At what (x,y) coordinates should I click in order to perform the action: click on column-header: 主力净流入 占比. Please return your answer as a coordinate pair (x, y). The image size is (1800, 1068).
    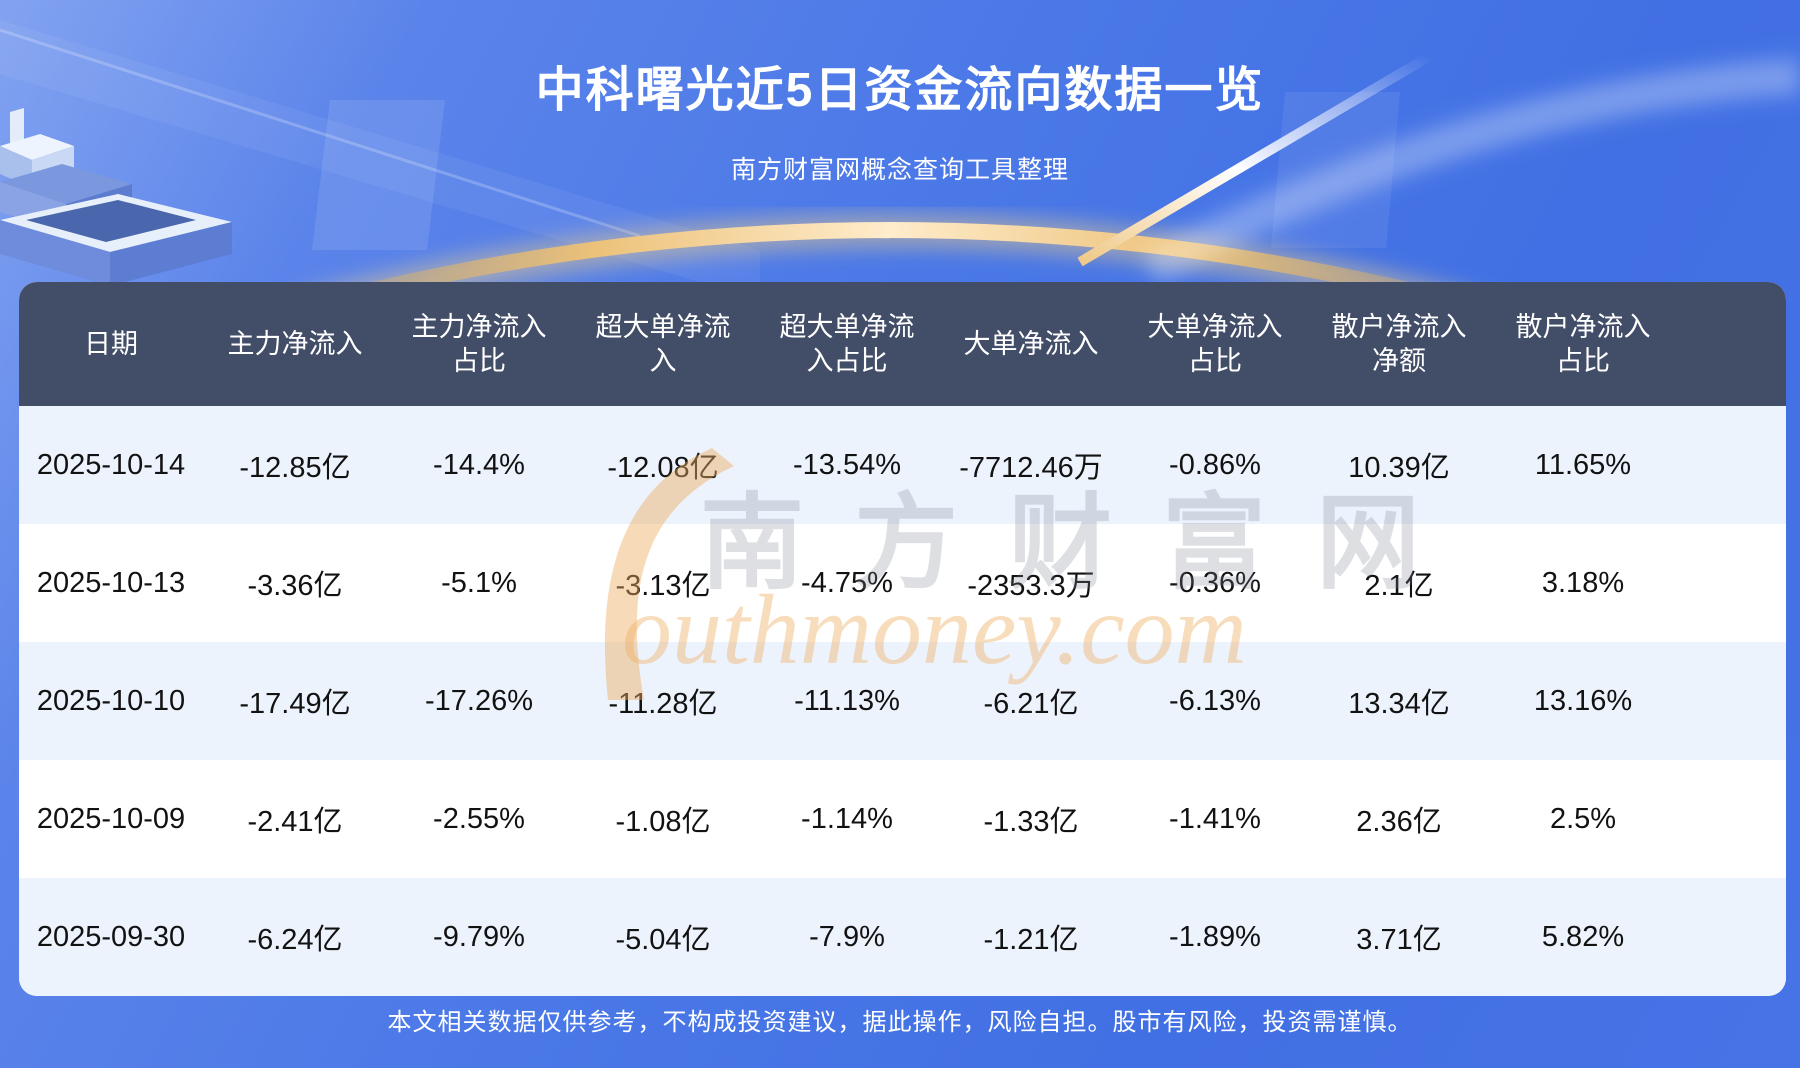
    Looking at the image, I should click on (479, 344).